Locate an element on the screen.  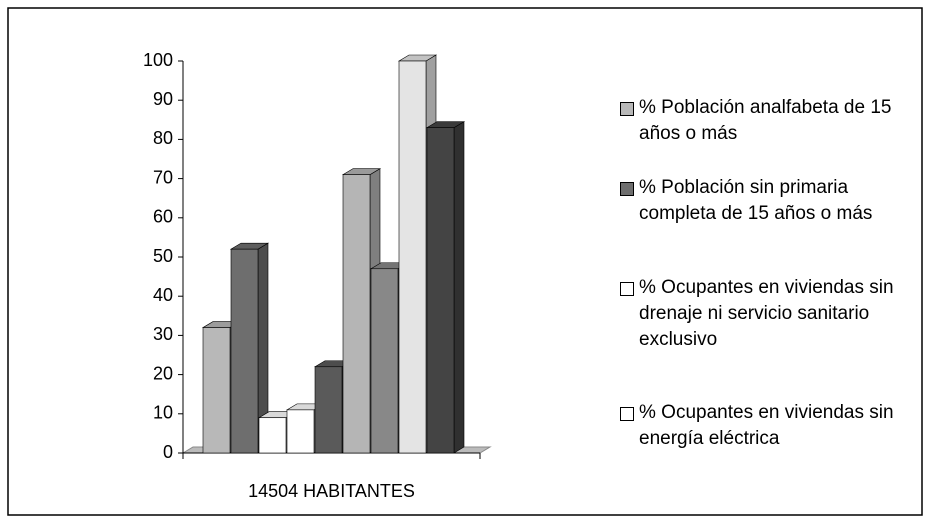
y-tick-label: 80 is located at coordinates (163, 138).